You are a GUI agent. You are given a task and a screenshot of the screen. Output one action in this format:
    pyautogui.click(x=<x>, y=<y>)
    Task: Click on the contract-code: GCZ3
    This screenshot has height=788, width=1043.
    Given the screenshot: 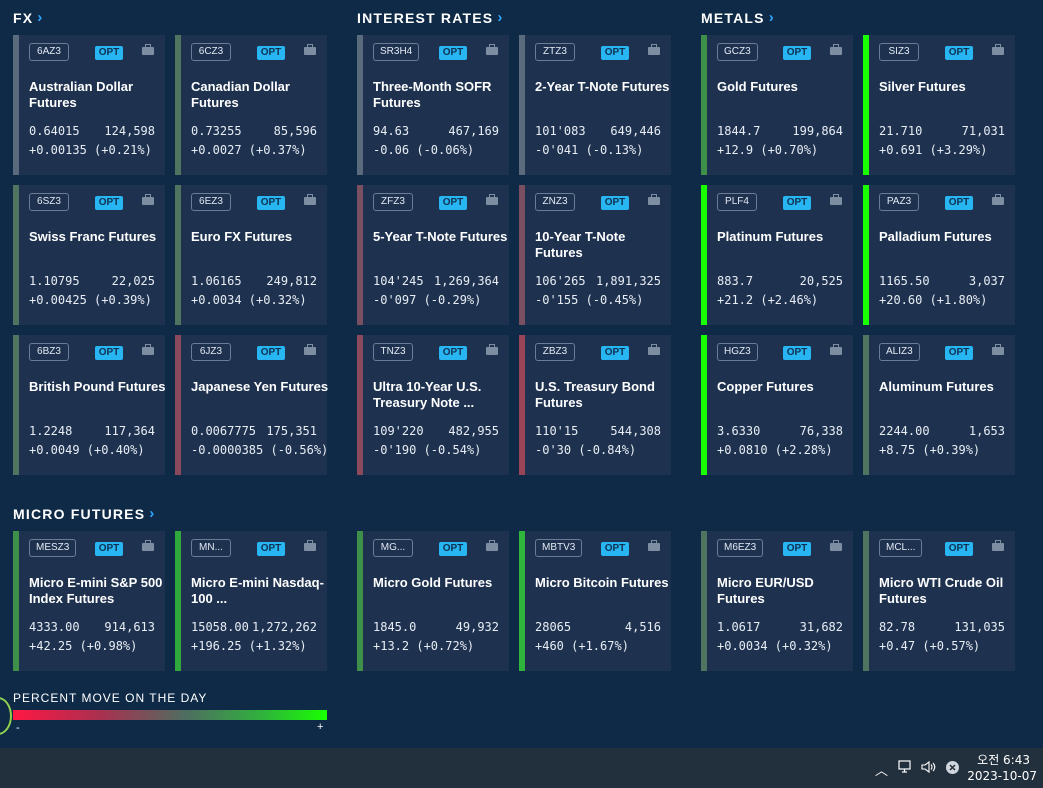 What is the action you would take?
    pyautogui.click(x=737, y=52)
    